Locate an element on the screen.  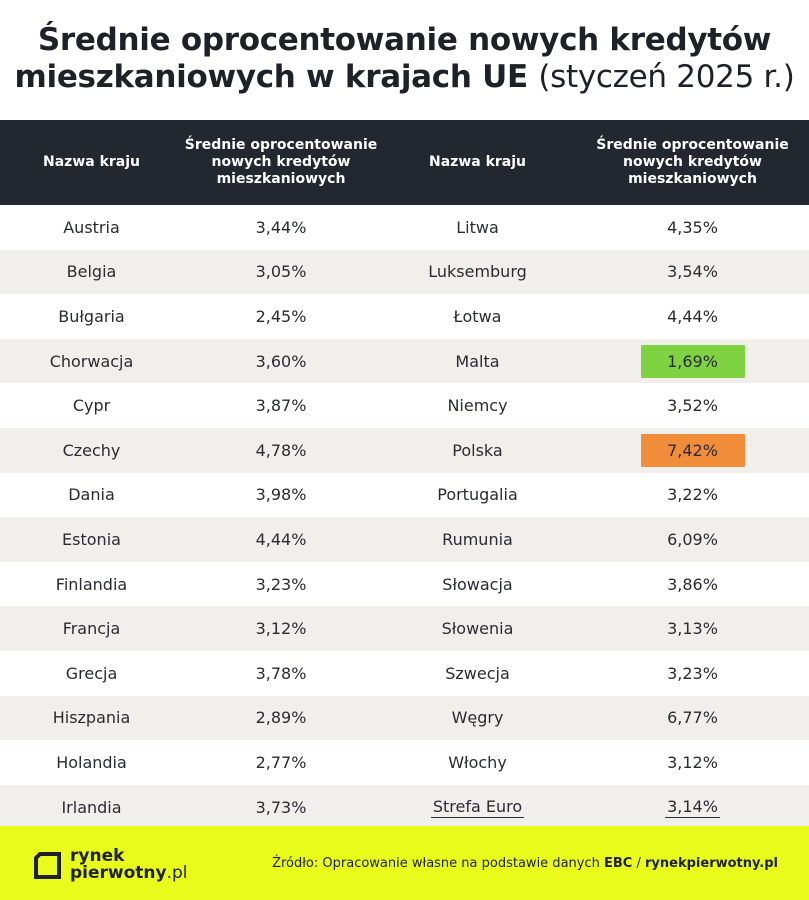
country-cell: Holandia is located at coordinates (91, 762).